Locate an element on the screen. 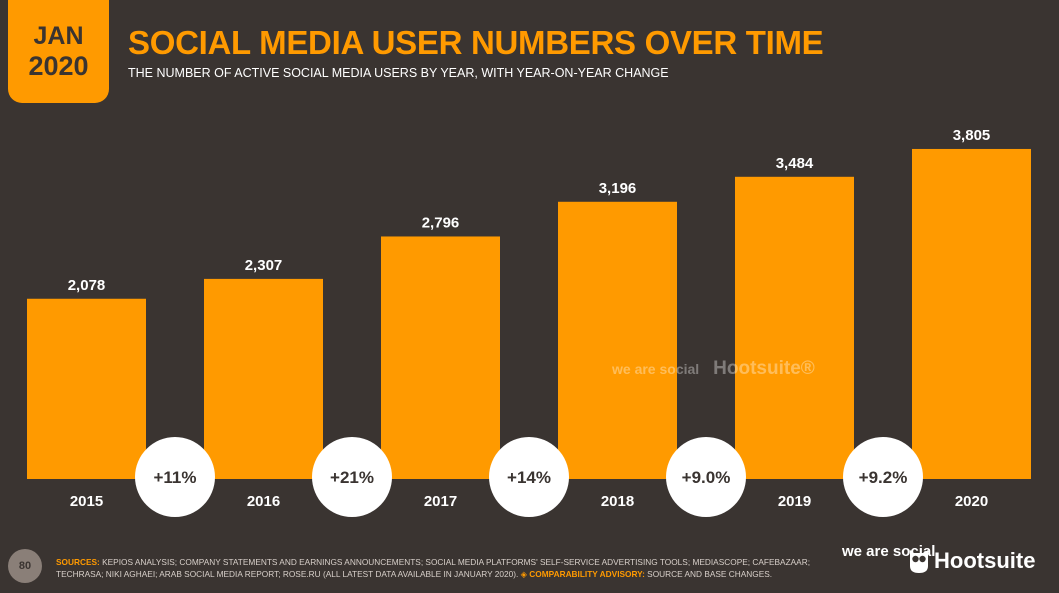 The height and width of the screenshot is (593, 1059). watermark: we are social Hootsuite® is located at coordinates (713, 369).